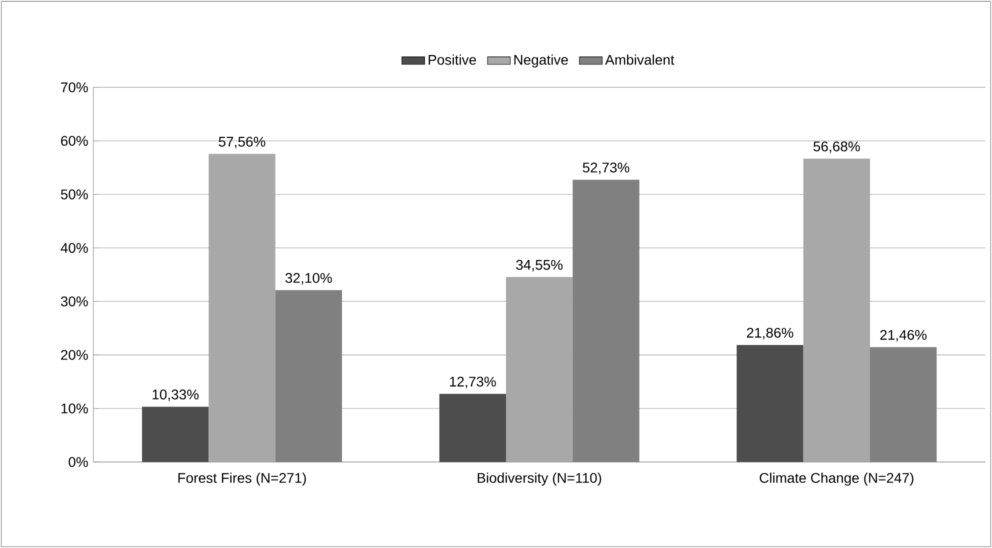 Image resolution: width=992 pixels, height=548 pixels. What do you see at coordinates (639, 59) in the screenshot?
I see `legend-label: Ambivalent` at bounding box center [639, 59].